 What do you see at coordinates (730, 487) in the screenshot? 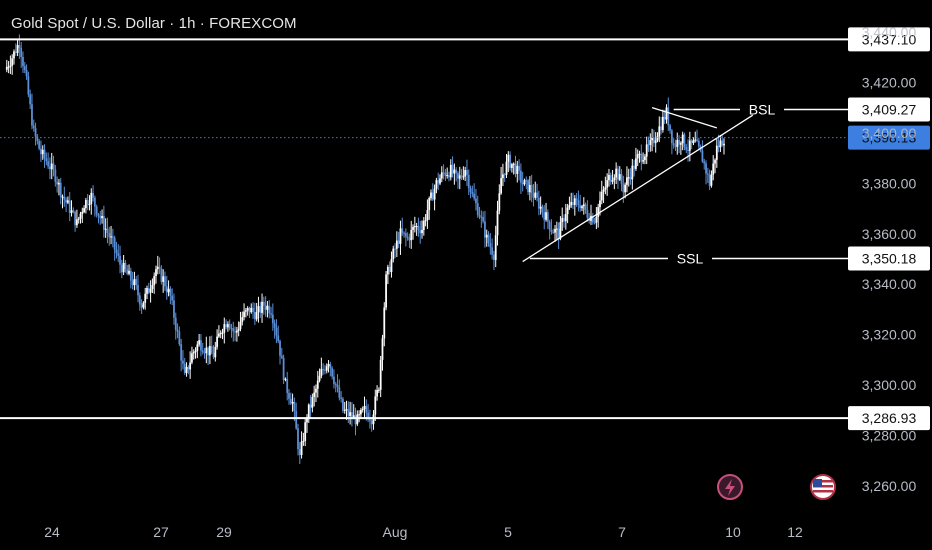
I see `lightning-bolt-icon` at bounding box center [730, 487].